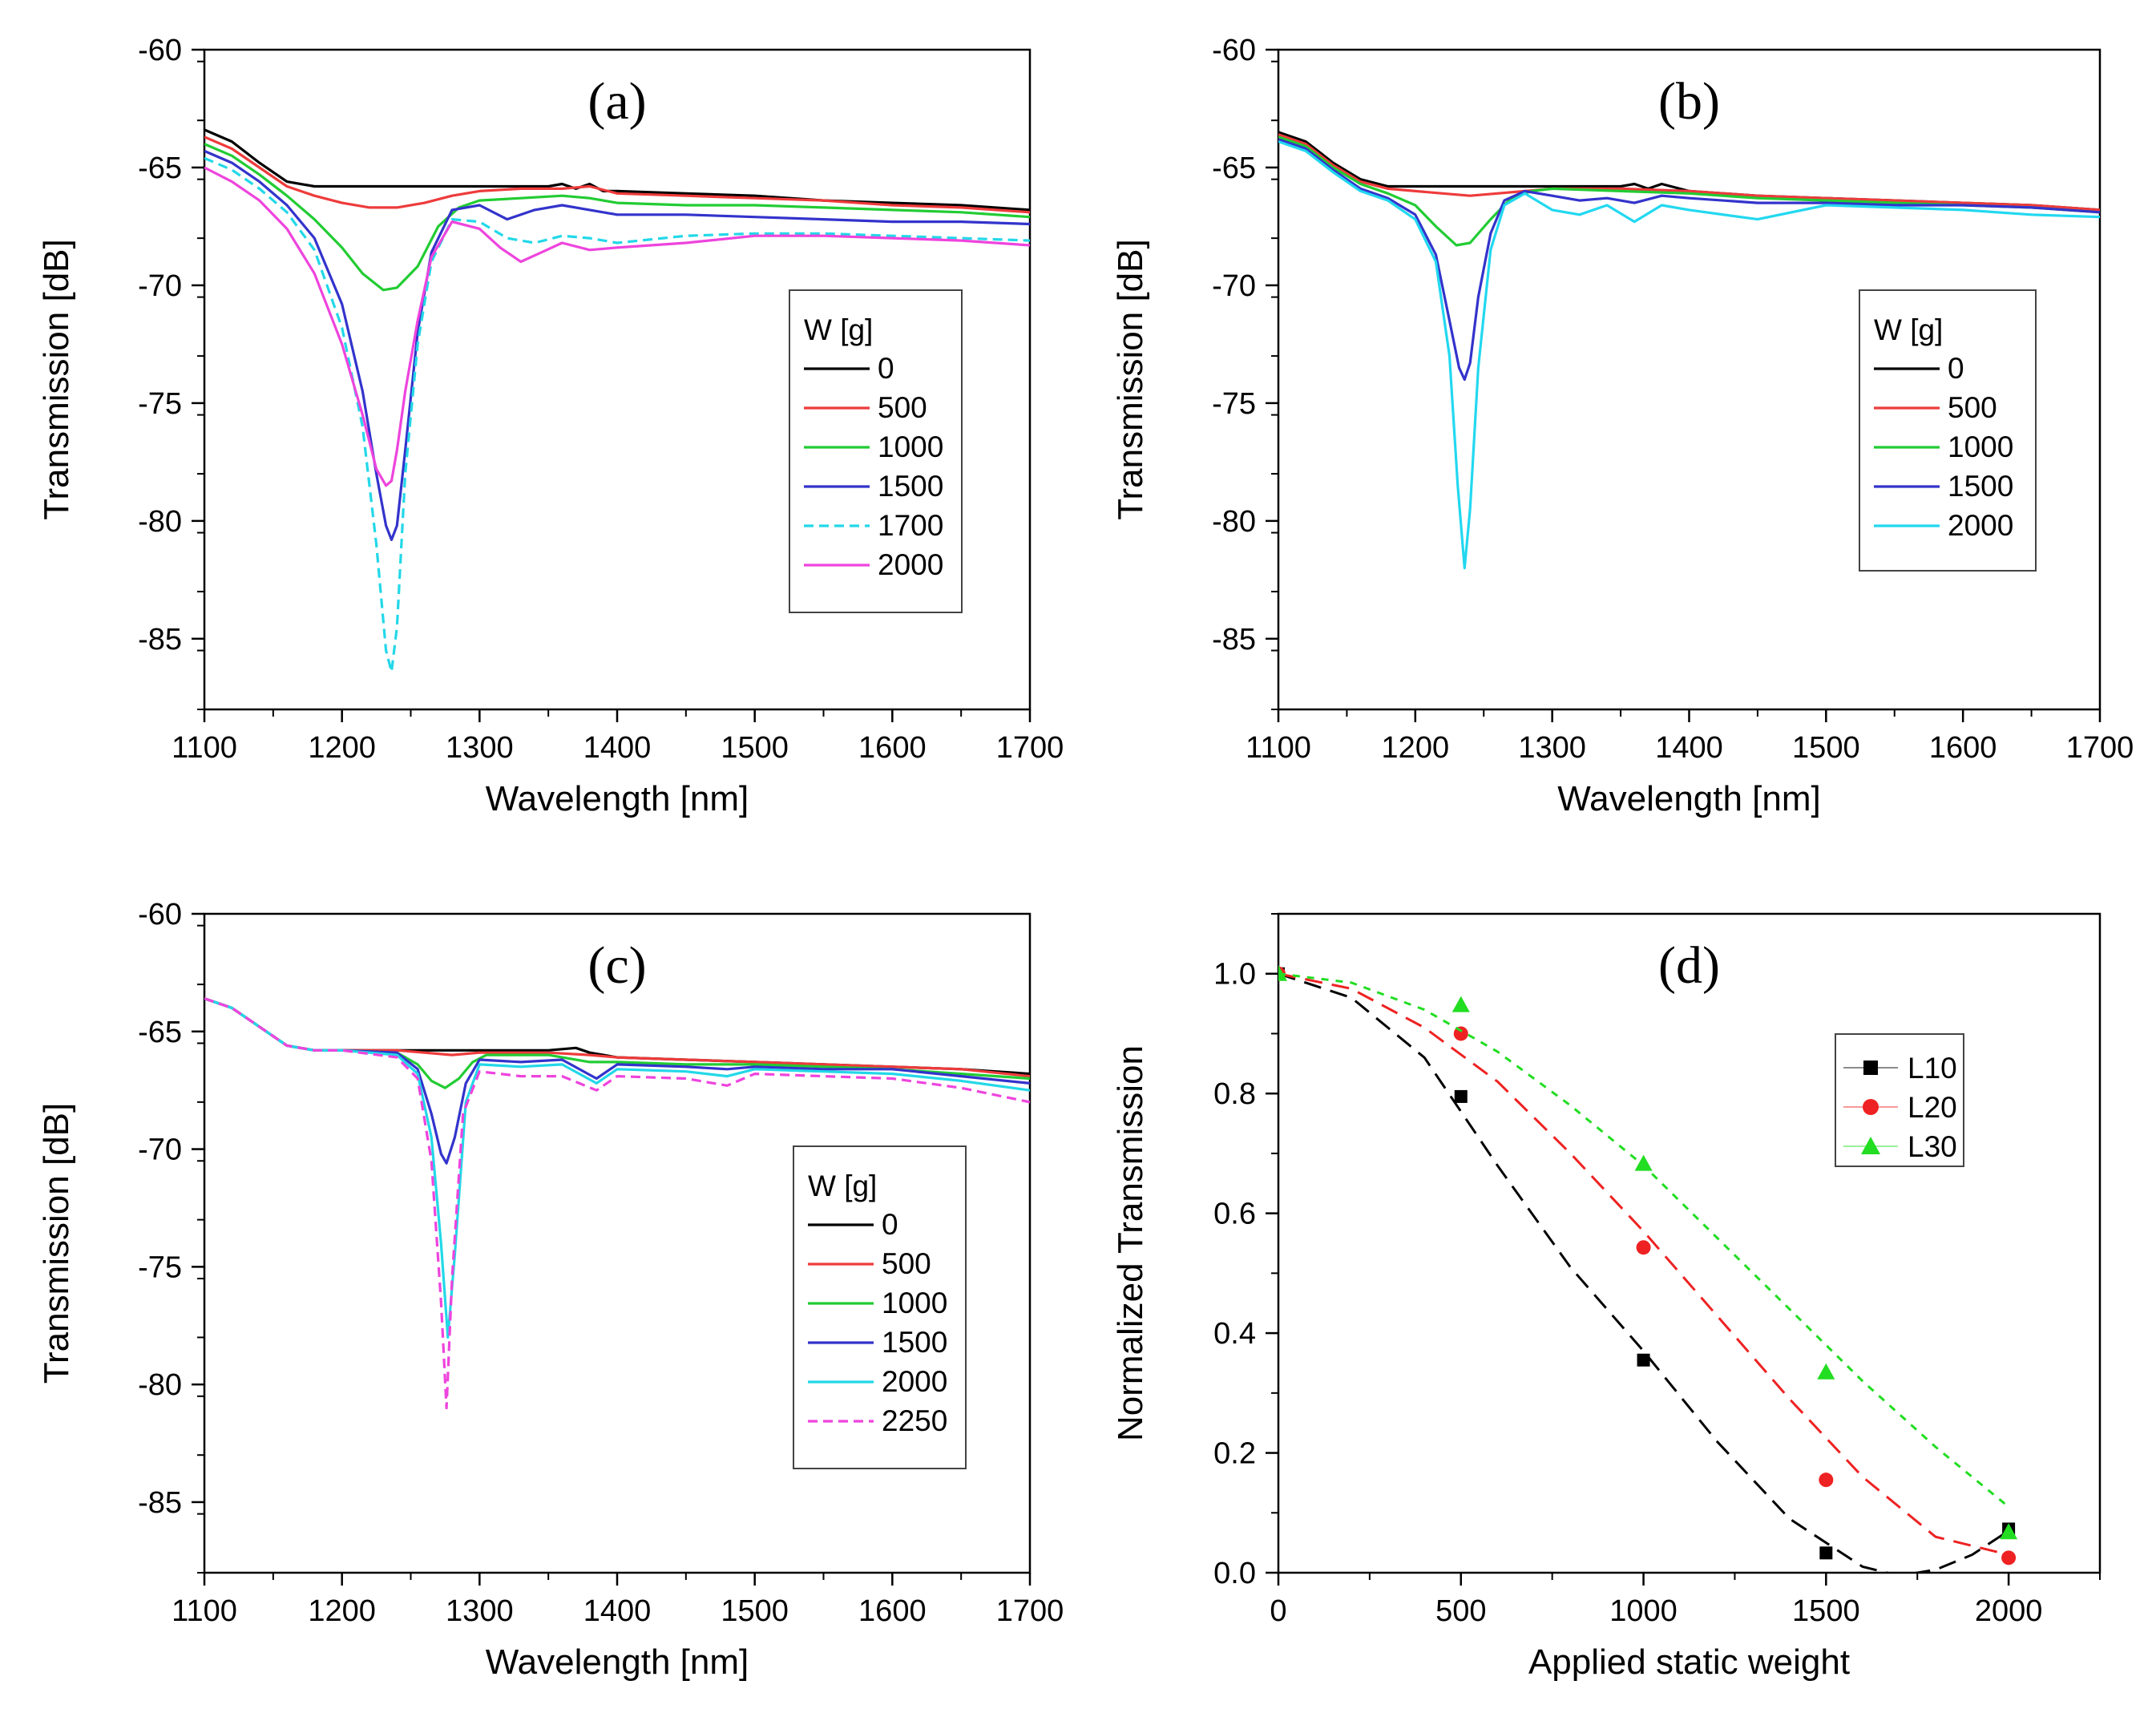 The width and height of the screenshot is (2156, 1713). I want to click on panel-label: (b), so click(1689, 101).